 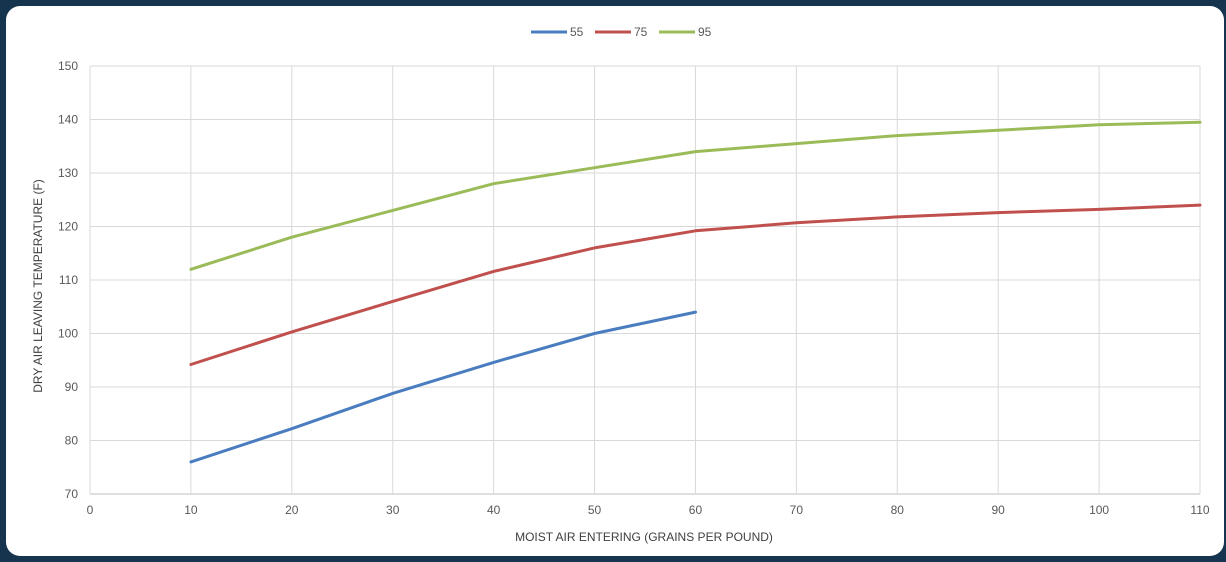 I want to click on legend-label-75: 75, so click(x=641, y=32).